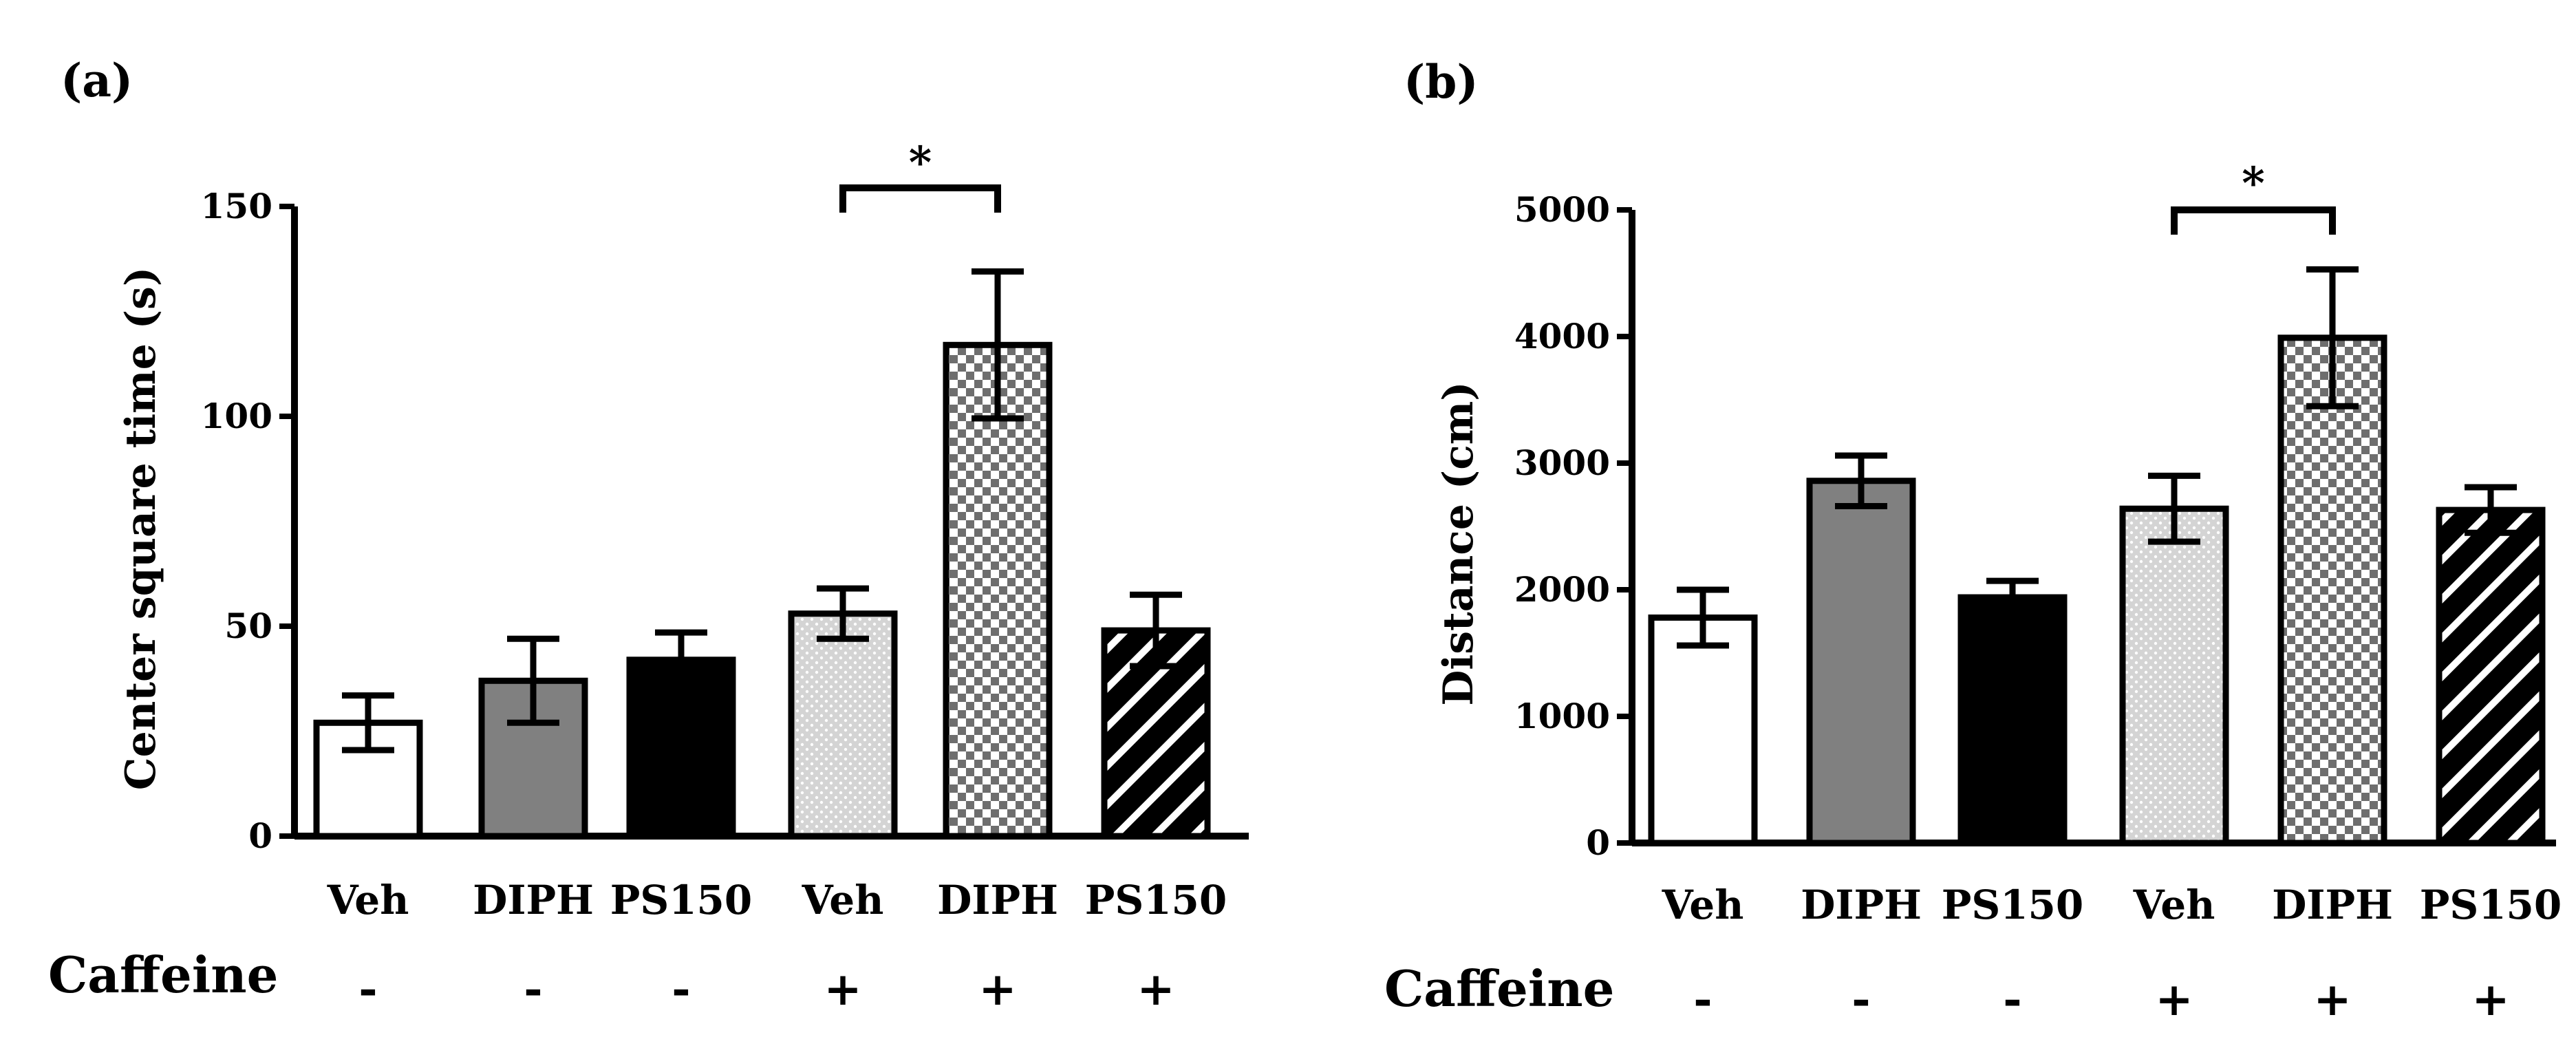 Image resolution: width=2576 pixels, height=1057 pixels. What do you see at coordinates (1442, 82) in the screenshot?
I see `panel-label: (b)` at bounding box center [1442, 82].